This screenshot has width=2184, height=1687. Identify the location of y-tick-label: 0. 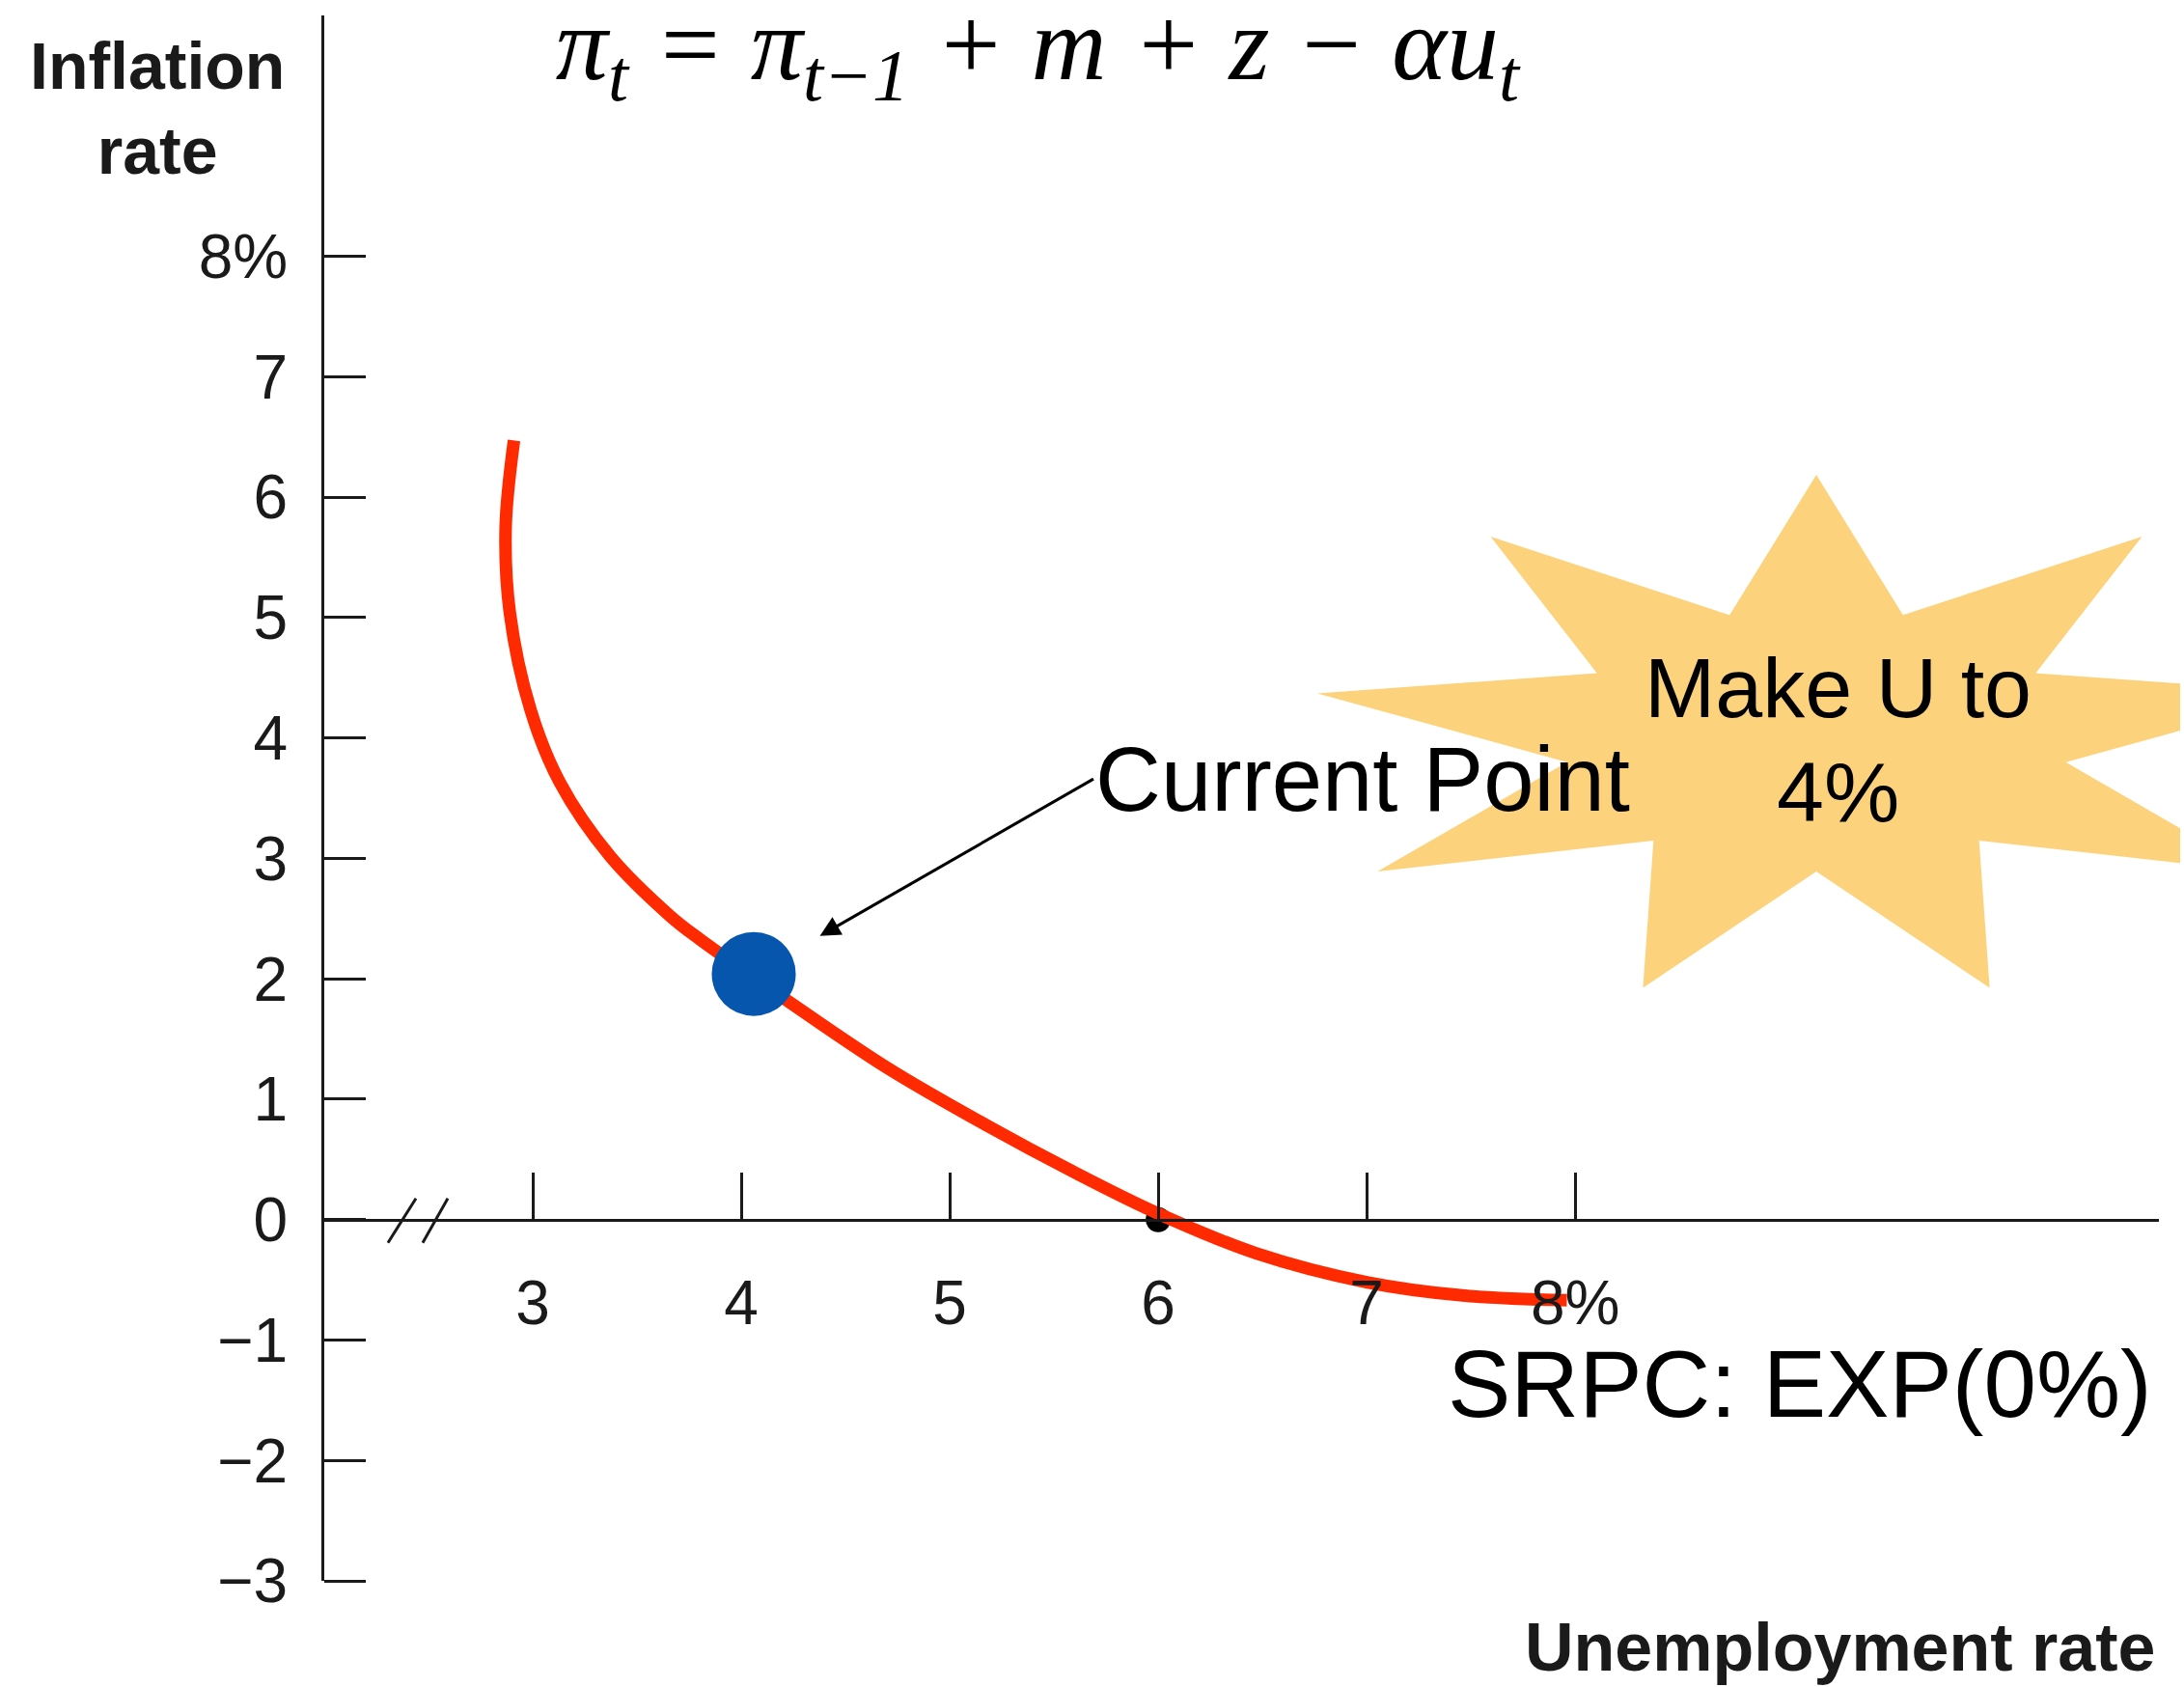
(271, 1220).